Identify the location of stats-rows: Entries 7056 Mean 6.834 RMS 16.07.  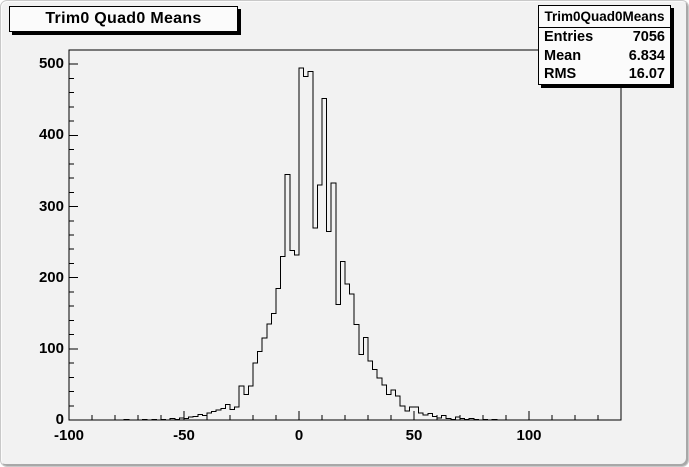
(604, 56).